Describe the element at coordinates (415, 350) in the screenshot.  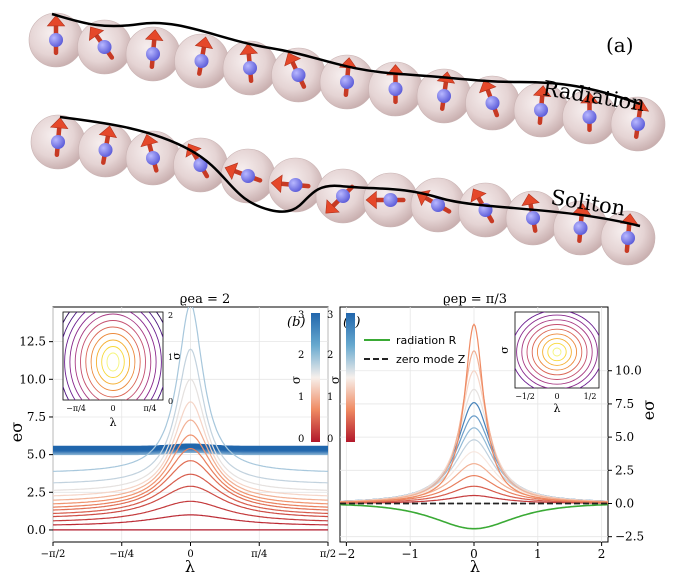
I see `panel-c-legend: radiation R zero mode Z` at that location.